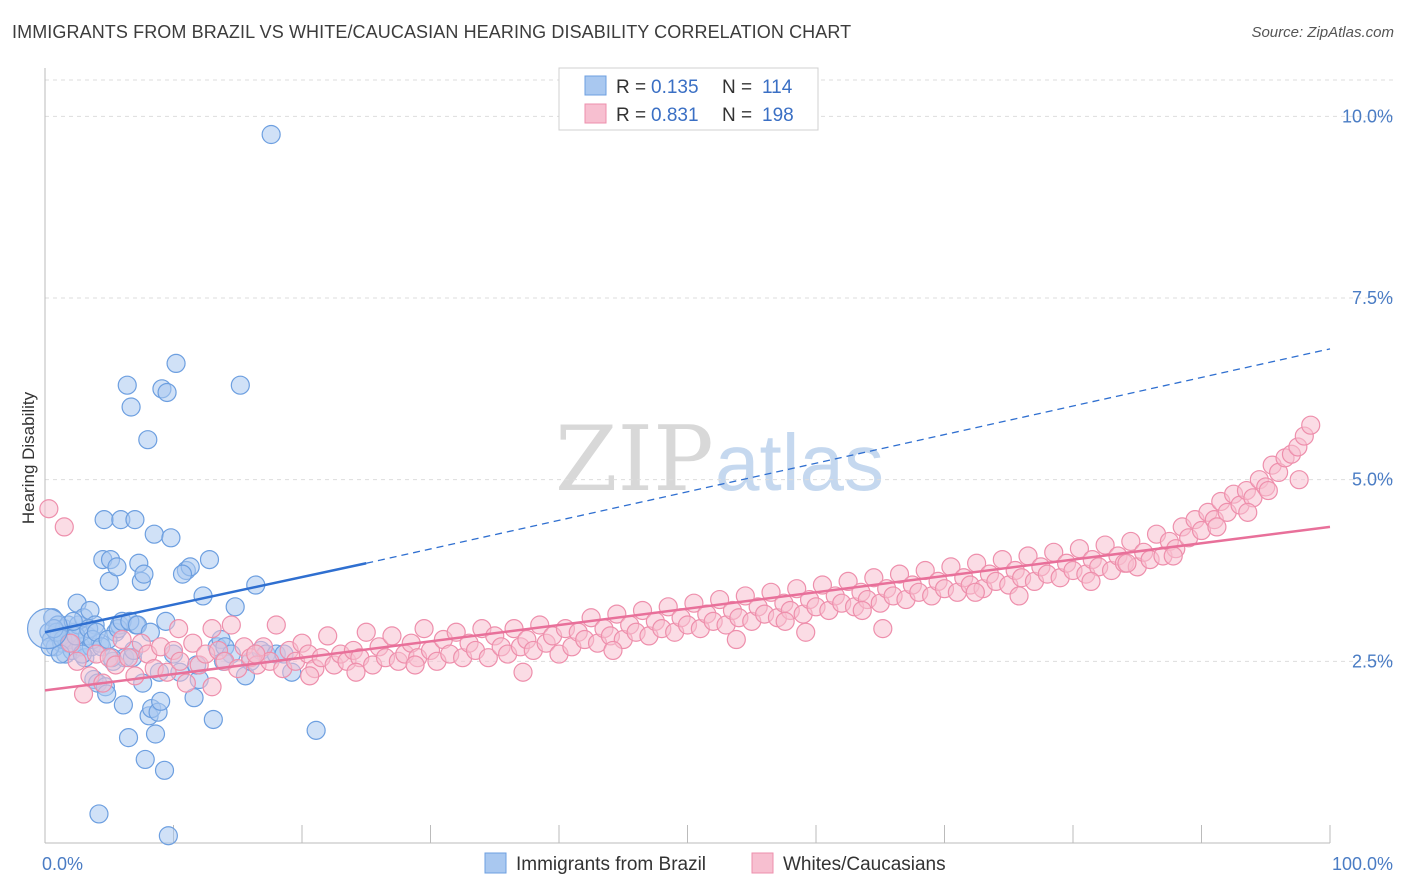  Describe the element at coordinates (1367, 116) in the screenshot. I see `y-tick-label: 10.0%` at that location.